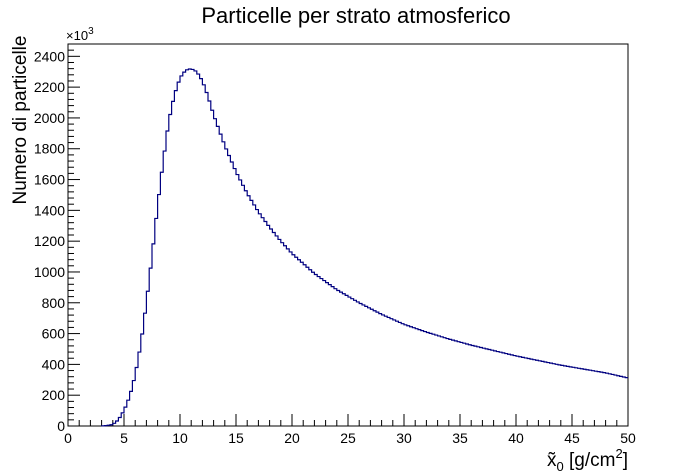 The image size is (698, 474). I want to click on x-axis-label: x̃0 [g/cm2], so click(587, 460).